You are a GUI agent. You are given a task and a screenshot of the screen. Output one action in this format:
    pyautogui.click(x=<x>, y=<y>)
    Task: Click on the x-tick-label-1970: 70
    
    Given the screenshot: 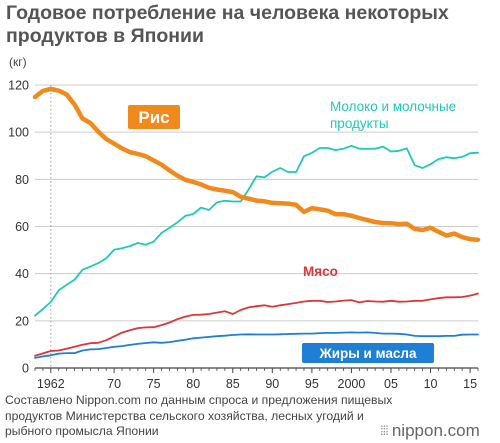 What is the action you would take?
    pyautogui.click(x=114, y=384)
    